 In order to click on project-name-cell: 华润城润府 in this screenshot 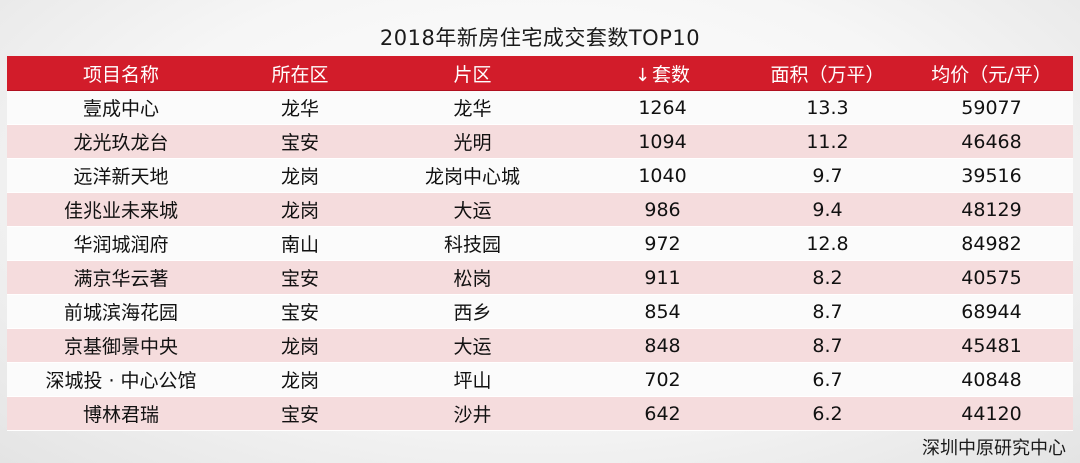, I will do `click(121, 245)`.